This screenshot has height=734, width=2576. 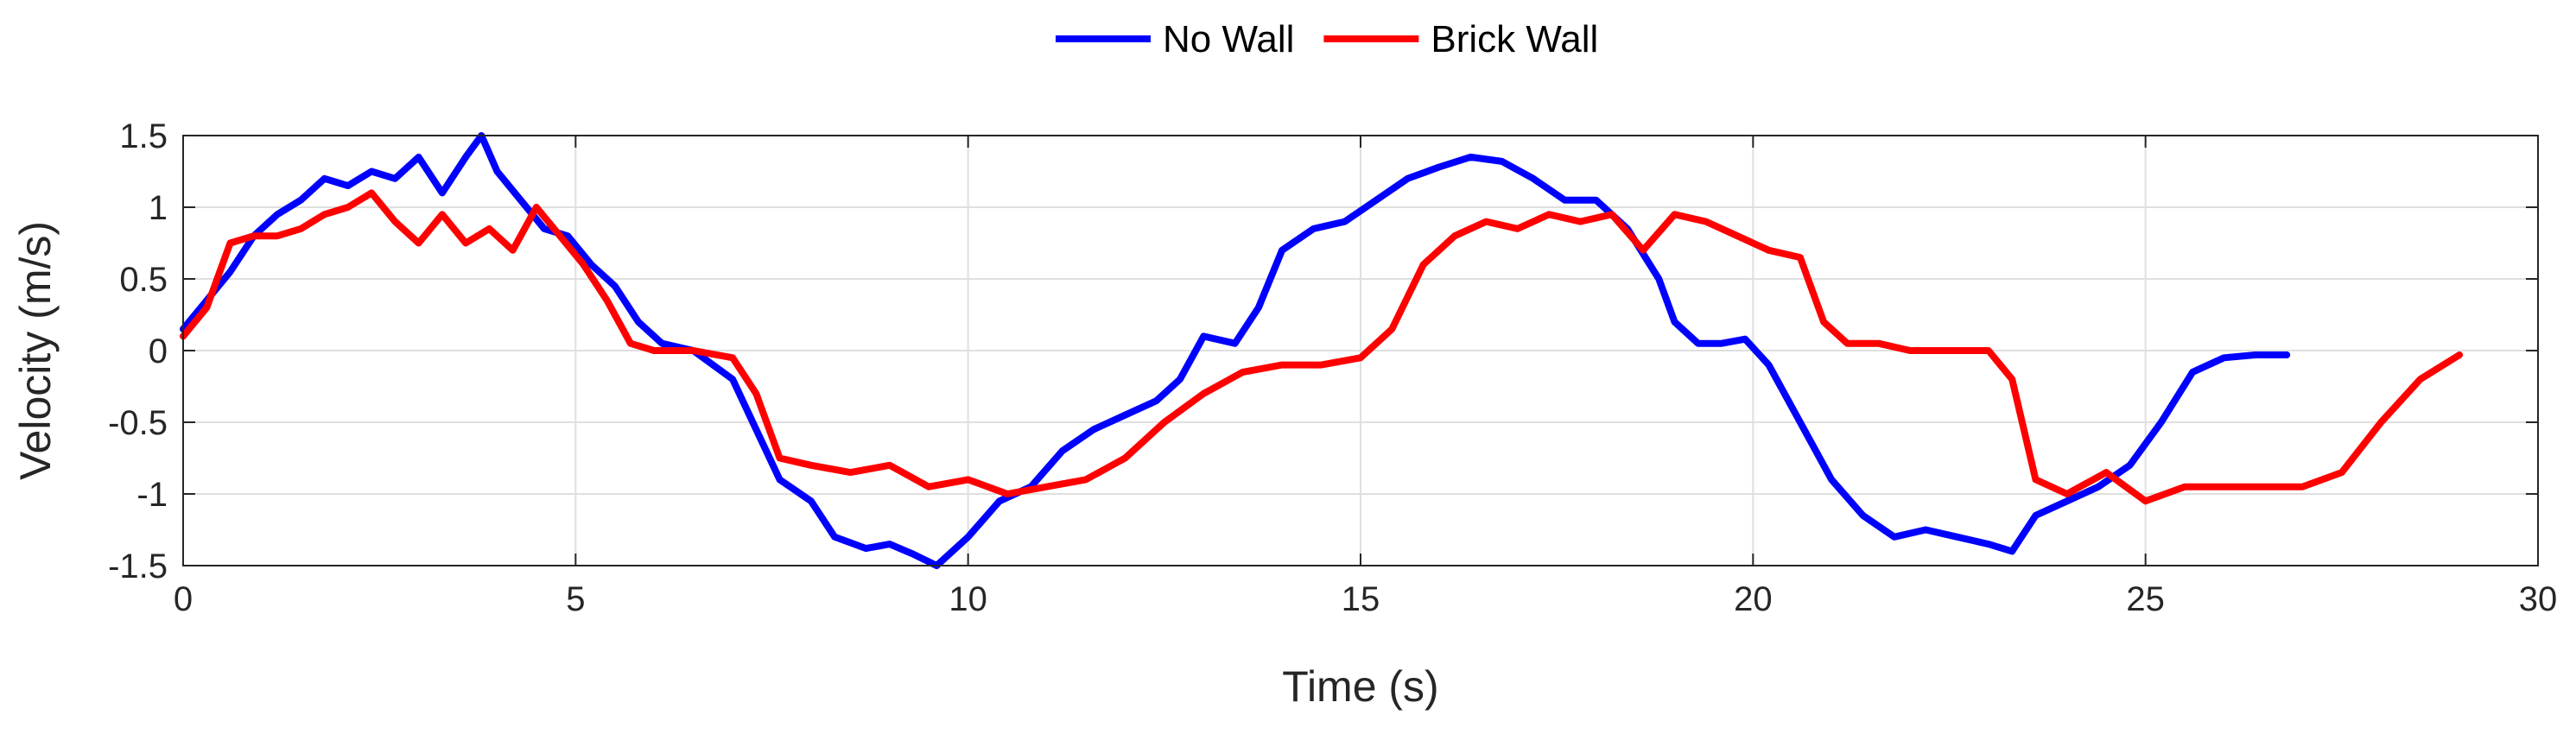 I want to click on legend-label: No Wall, so click(x=1228, y=39).